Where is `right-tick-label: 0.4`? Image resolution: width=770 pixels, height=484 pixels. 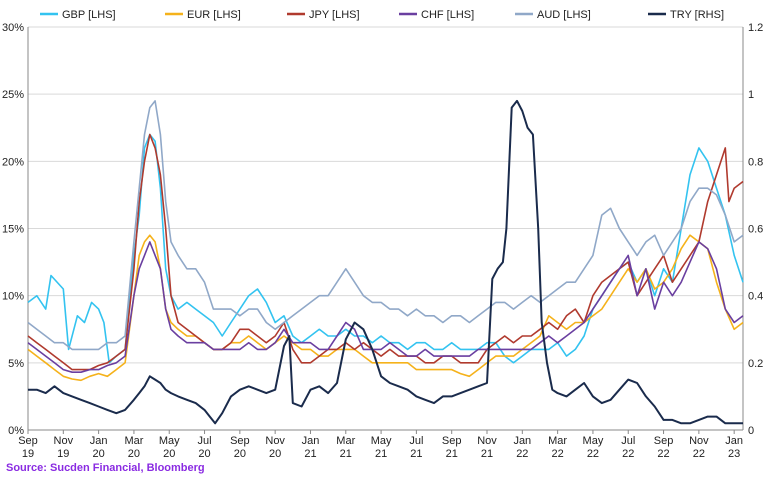
right-tick-label: 0.4 is located at coordinates (755, 297).